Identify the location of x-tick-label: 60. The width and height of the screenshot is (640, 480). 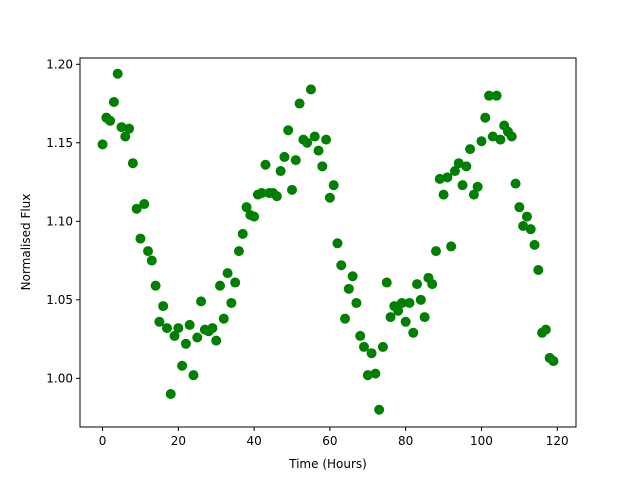
(329, 441).